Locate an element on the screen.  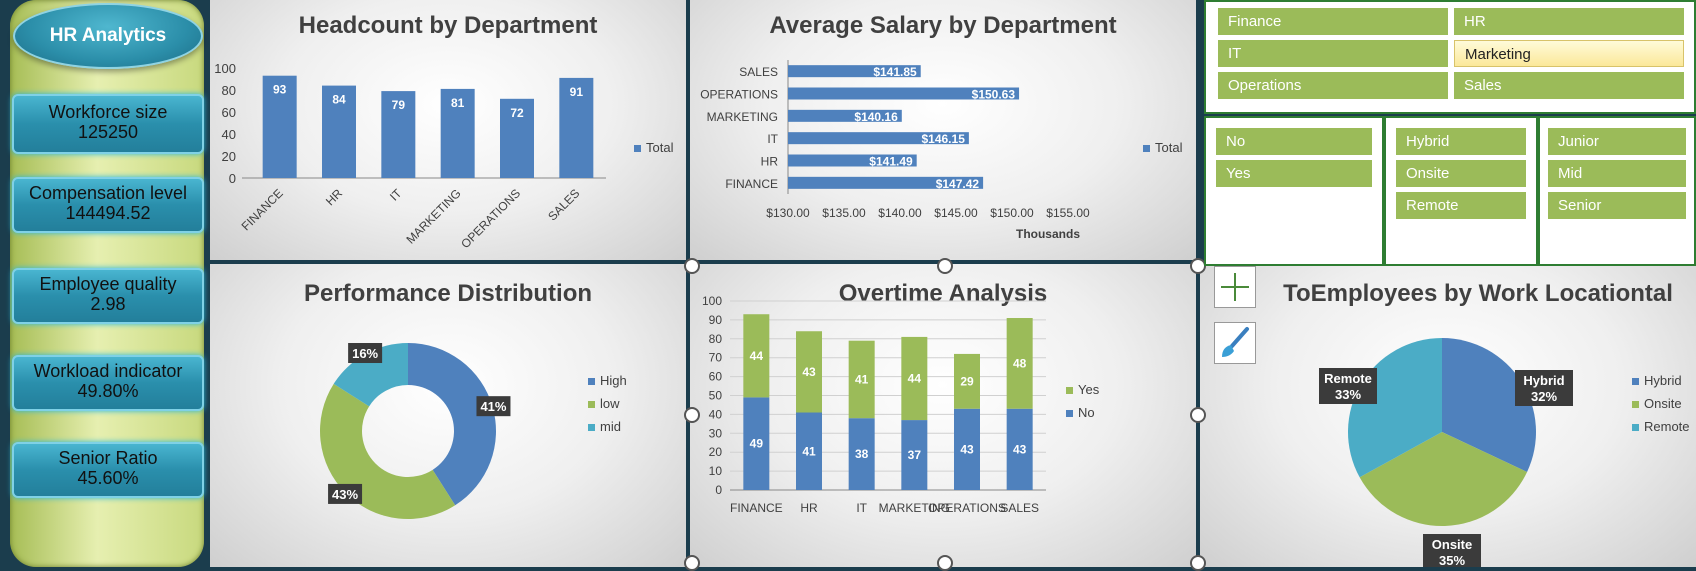
data-label: 79 is located at coordinates (399, 105).